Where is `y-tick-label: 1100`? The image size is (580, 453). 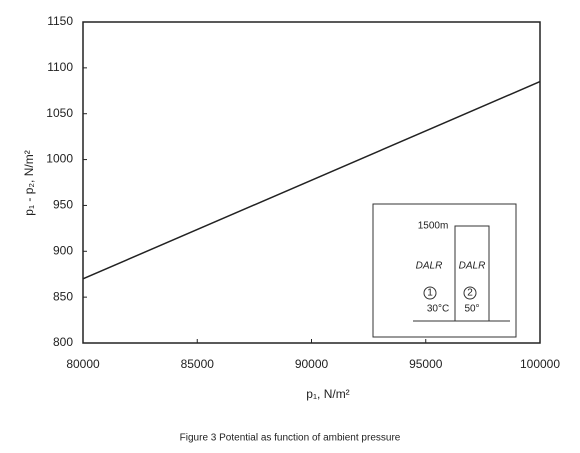
y-tick-label: 1100 is located at coordinates (60, 67).